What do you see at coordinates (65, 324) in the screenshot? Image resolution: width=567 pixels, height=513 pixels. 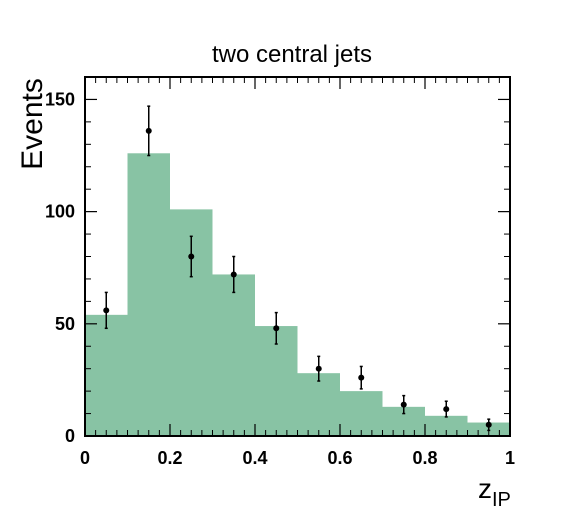 I see `y-tick-label: 50` at bounding box center [65, 324].